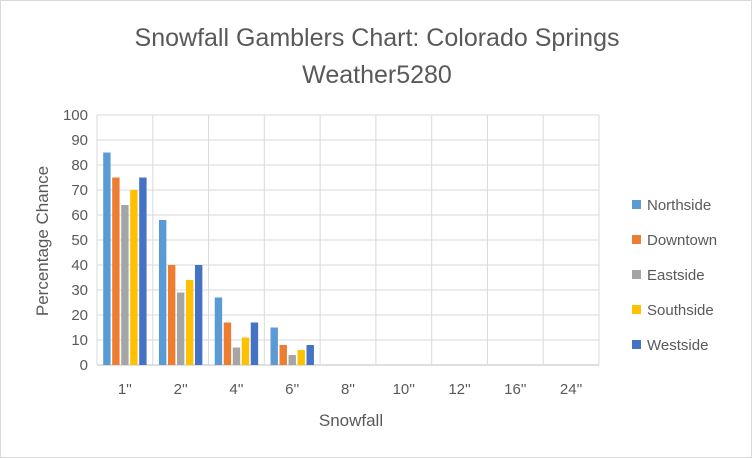  I want to click on y-tick-label: 20, so click(79, 315).